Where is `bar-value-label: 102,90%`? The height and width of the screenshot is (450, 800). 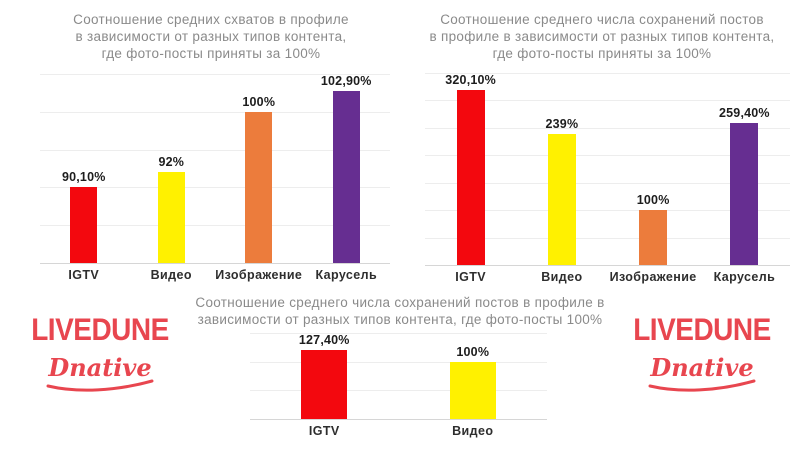 bar-value-label: 102,90% is located at coordinates (346, 81).